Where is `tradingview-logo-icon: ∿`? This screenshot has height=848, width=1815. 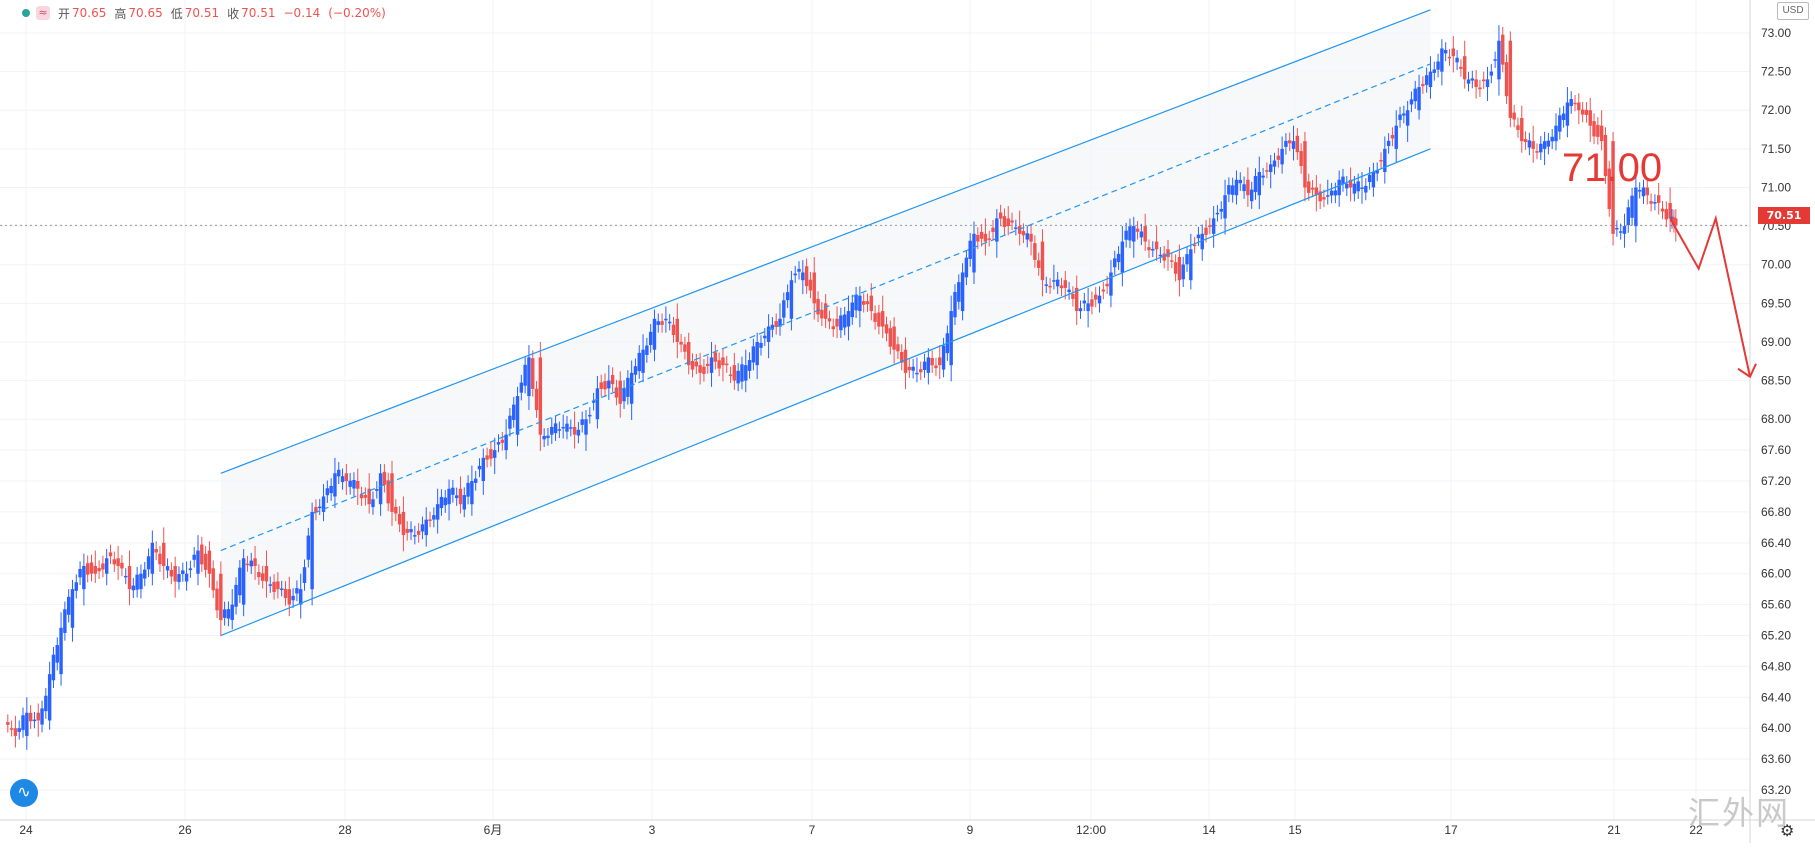
tradingview-logo-icon: ∿ is located at coordinates (24, 793).